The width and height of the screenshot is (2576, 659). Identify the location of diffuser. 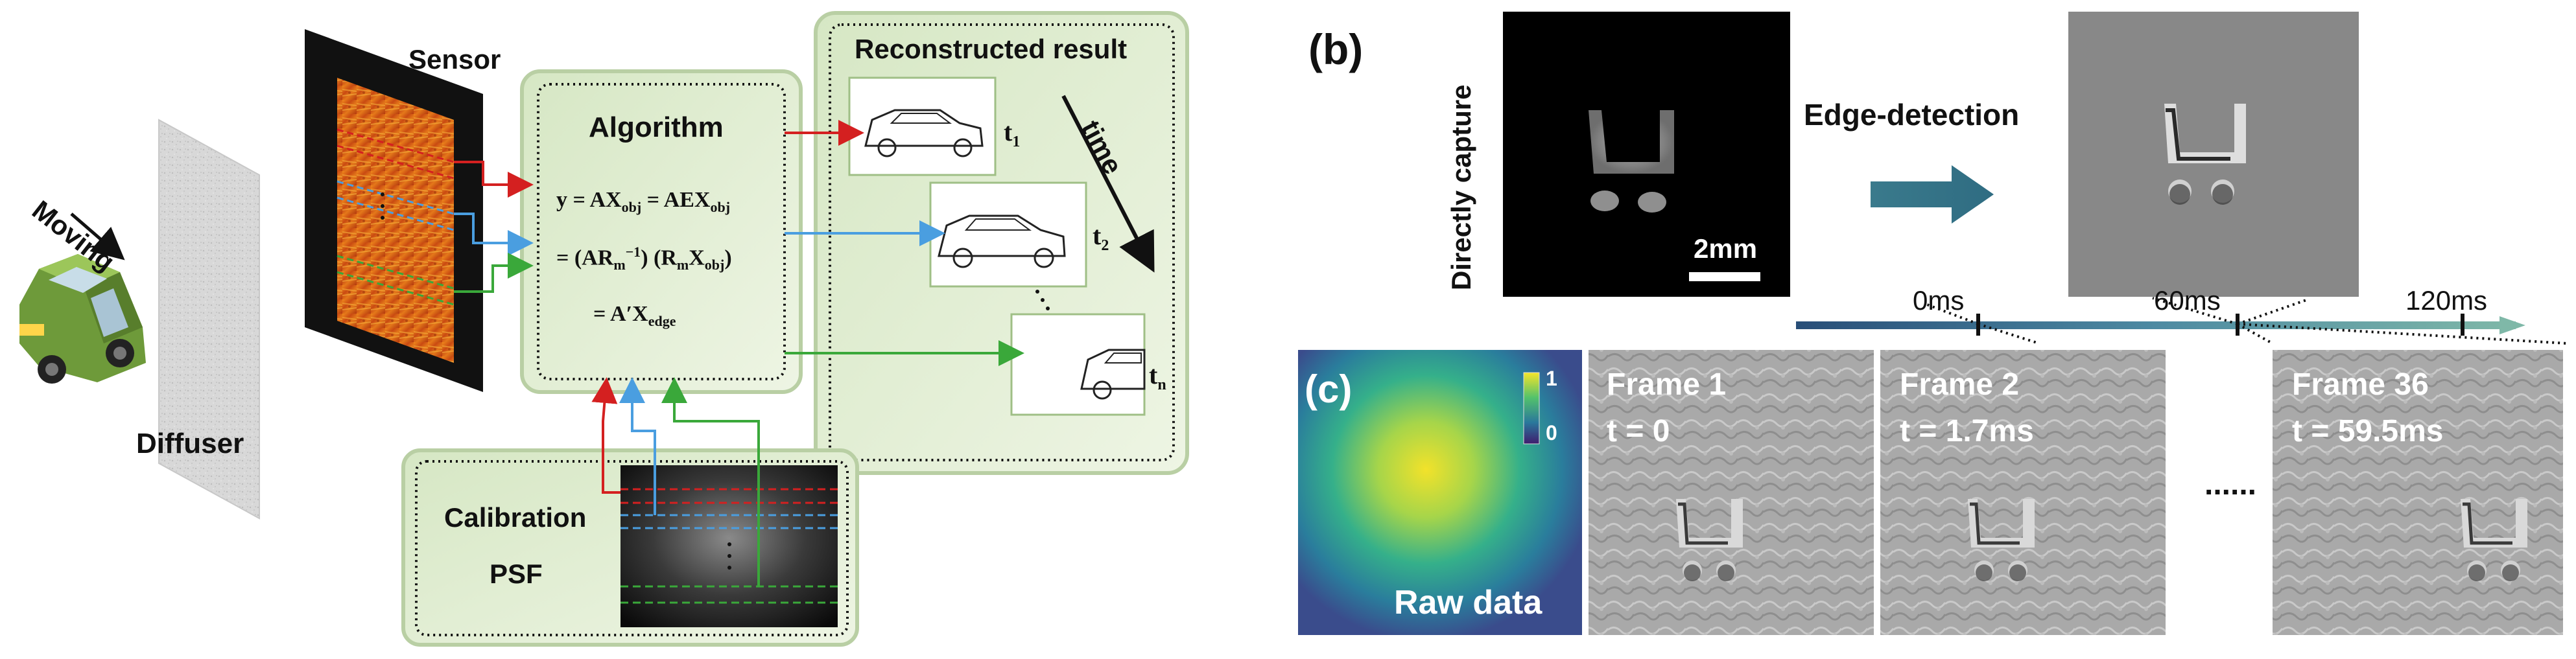
(209, 319).